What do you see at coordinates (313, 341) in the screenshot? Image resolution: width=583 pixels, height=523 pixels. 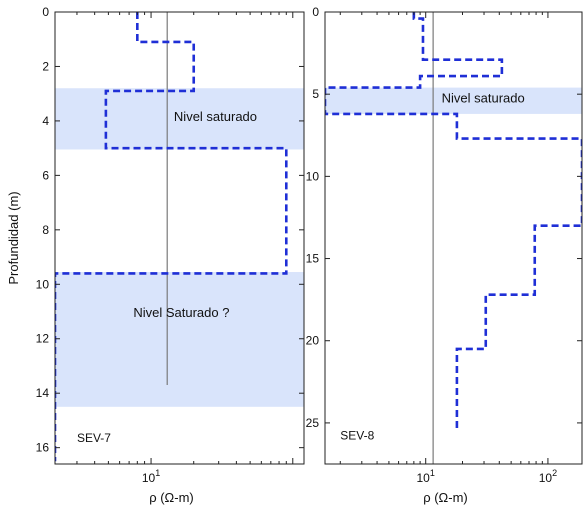 I see `sev8-y-tick-label-4: 20` at bounding box center [313, 341].